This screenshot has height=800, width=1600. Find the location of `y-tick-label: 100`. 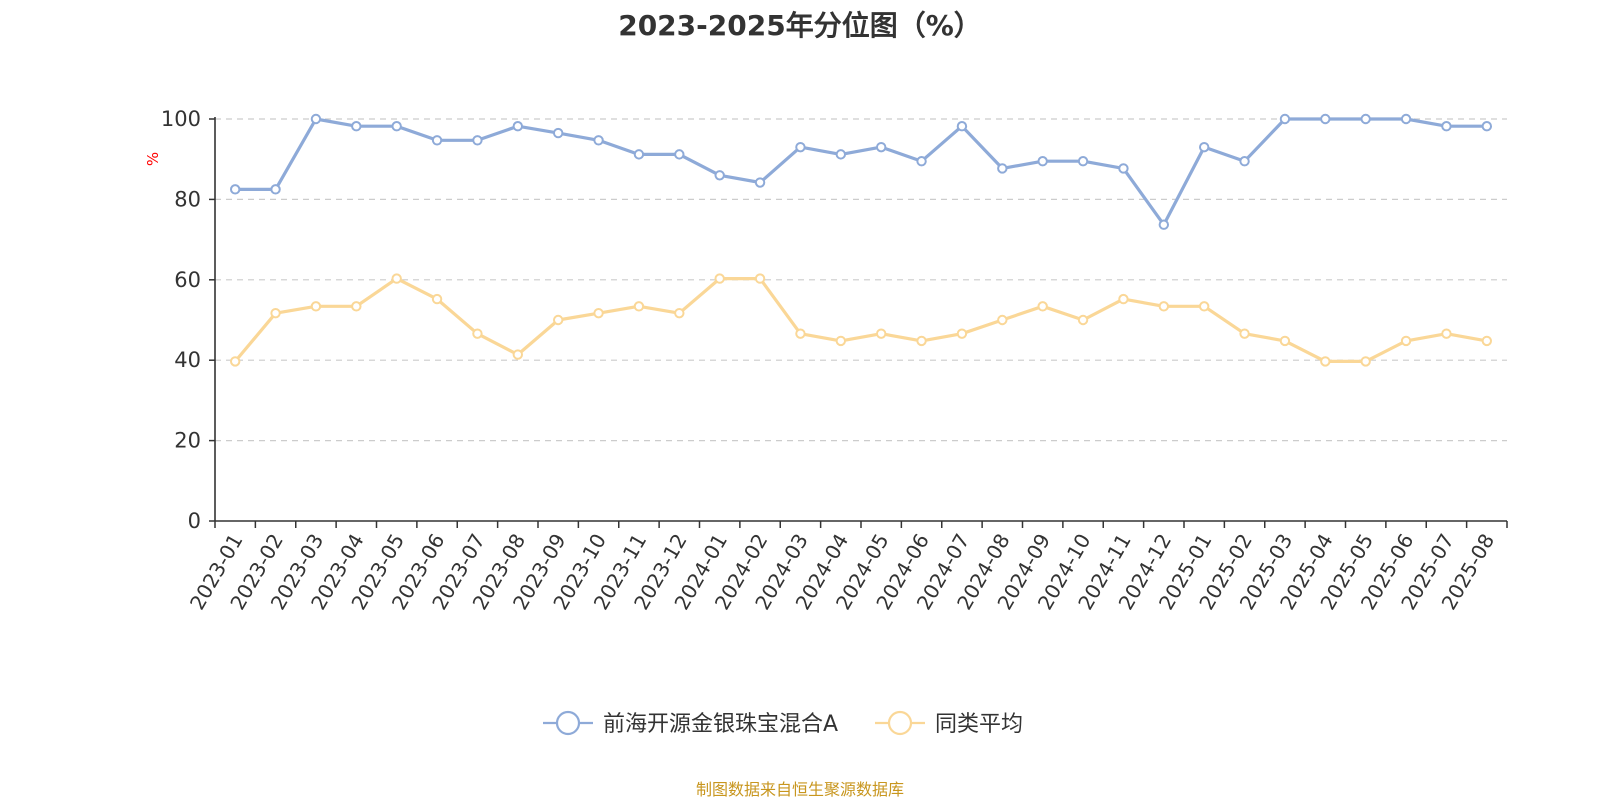

y-tick-label: 100 is located at coordinates (181, 119).